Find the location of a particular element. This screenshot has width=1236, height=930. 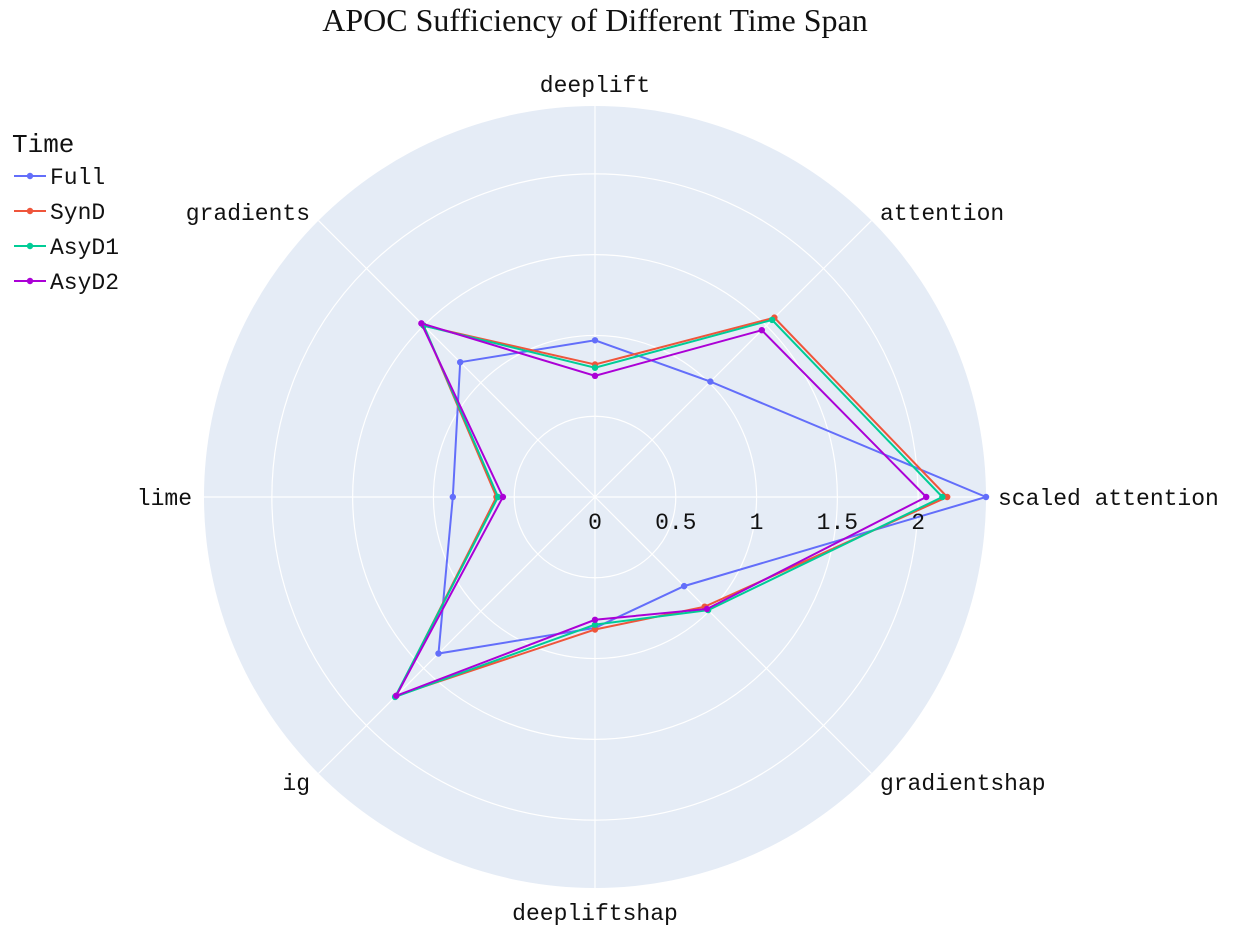

radial-tick-label: 0 is located at coordinates (595, 523).